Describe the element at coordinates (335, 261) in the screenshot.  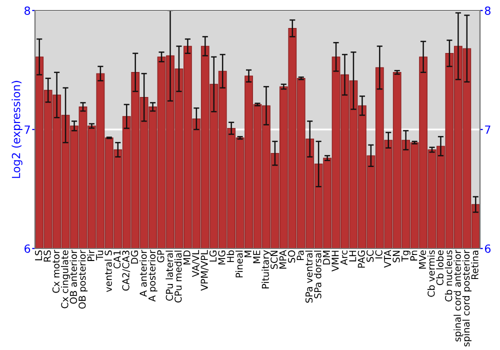
I see `x-tick-label: VMH` at that location.